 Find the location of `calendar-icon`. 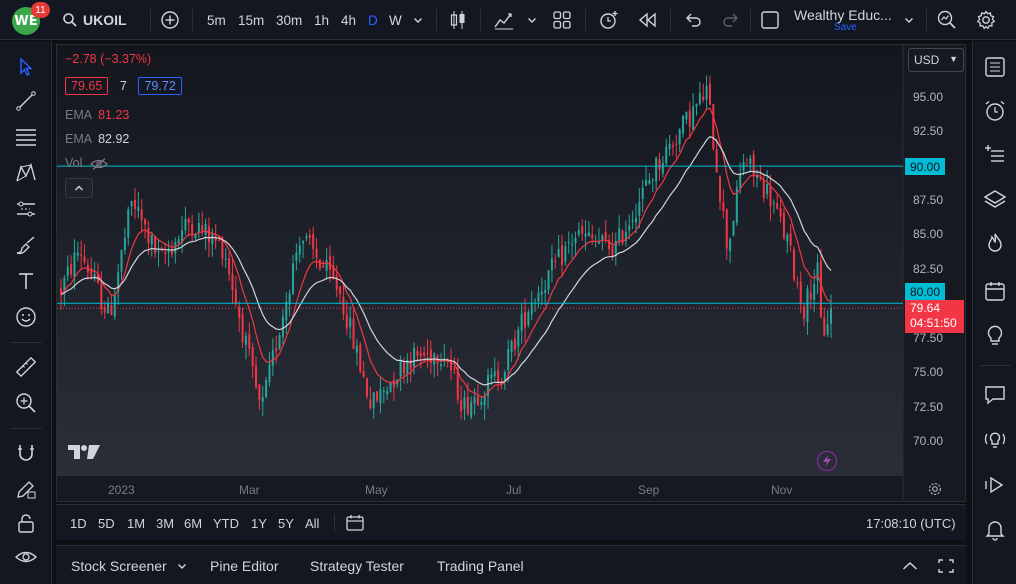

calendar-icon is located at coordinates (995, 291).